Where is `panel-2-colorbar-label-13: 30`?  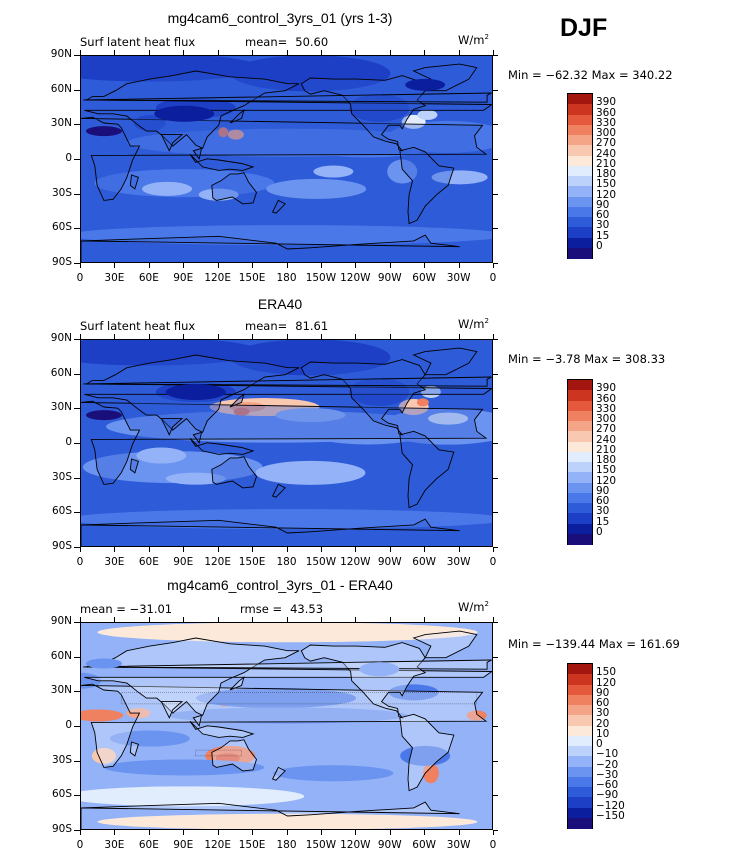
panel-2-colorbar-label-13: 30 is located at coordinates (603, 511).